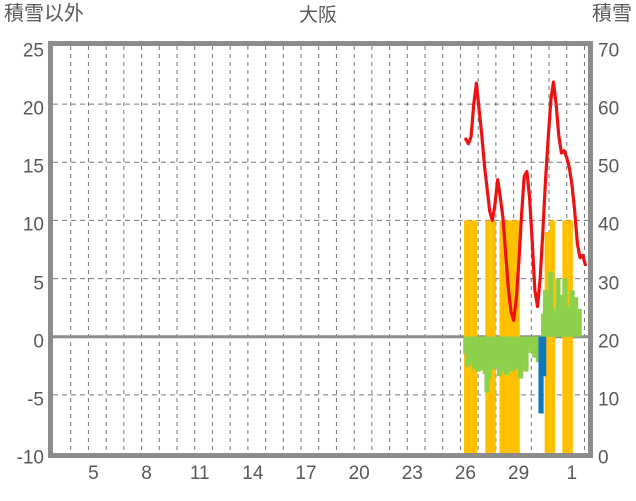  What do you see at coordinates (609, 51) in the screenshot?
I see `y-axis-right-tick: 70` at bounding box center [609, 51].